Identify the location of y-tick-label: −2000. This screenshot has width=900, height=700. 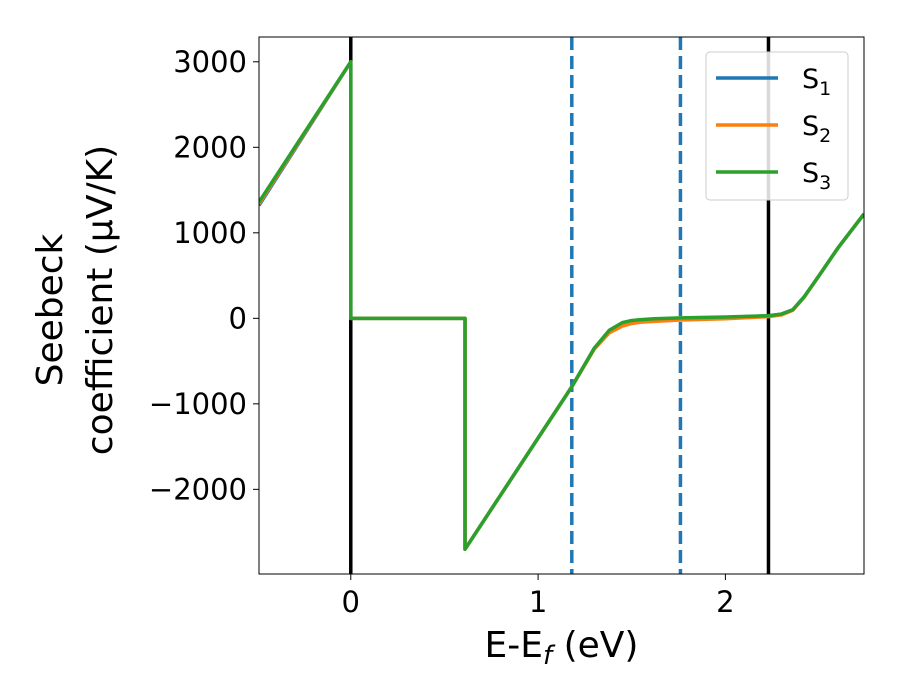
(198, 489).